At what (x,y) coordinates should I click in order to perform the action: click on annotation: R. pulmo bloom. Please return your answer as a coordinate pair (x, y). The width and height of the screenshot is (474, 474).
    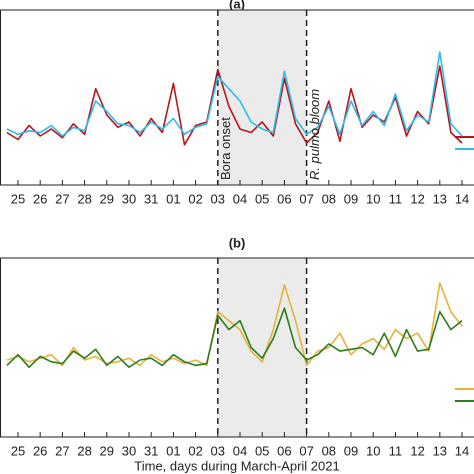
    Looking at the image, I should click on (314, 134).